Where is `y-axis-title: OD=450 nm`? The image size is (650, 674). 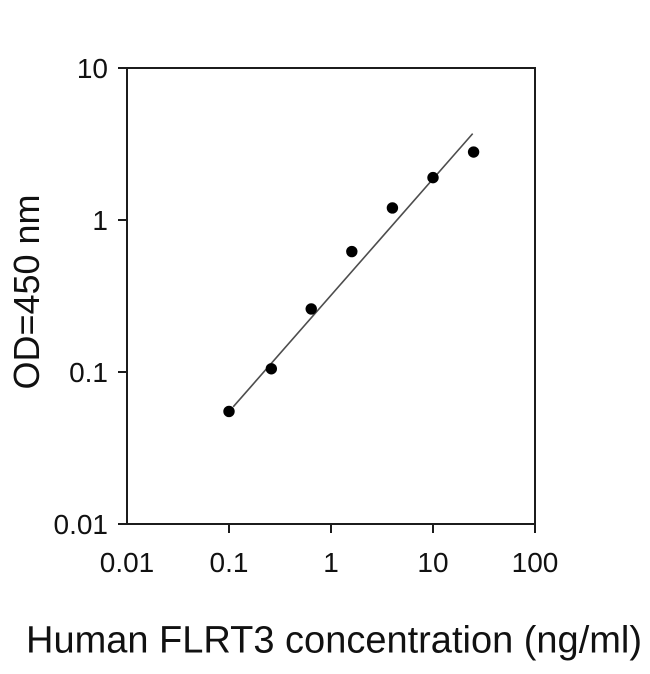 y-axis-title: OD=450 nm is located at coordinates (26, 292).